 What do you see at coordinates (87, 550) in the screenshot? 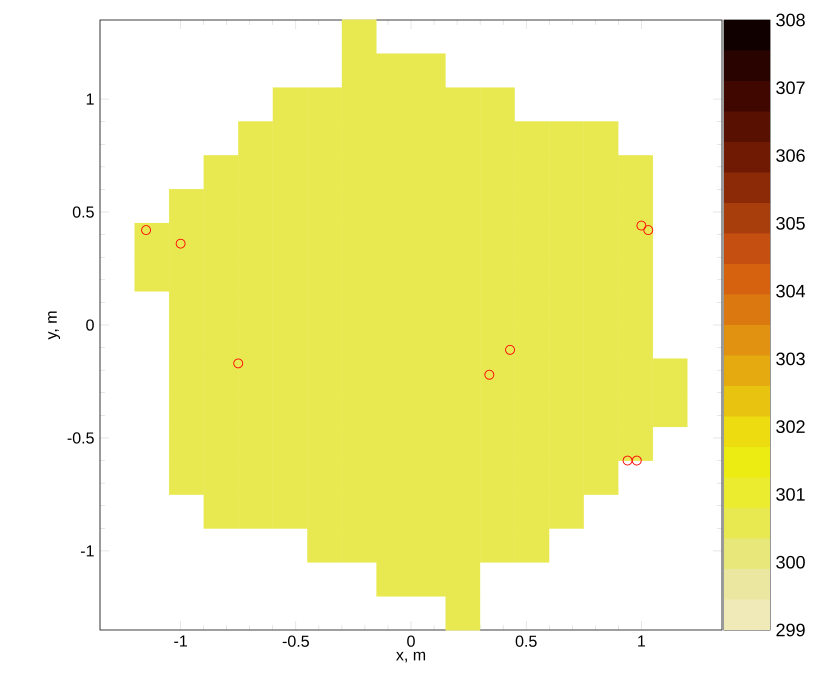
I see `y-tick-label: -1` at bounding box center [87, 550].